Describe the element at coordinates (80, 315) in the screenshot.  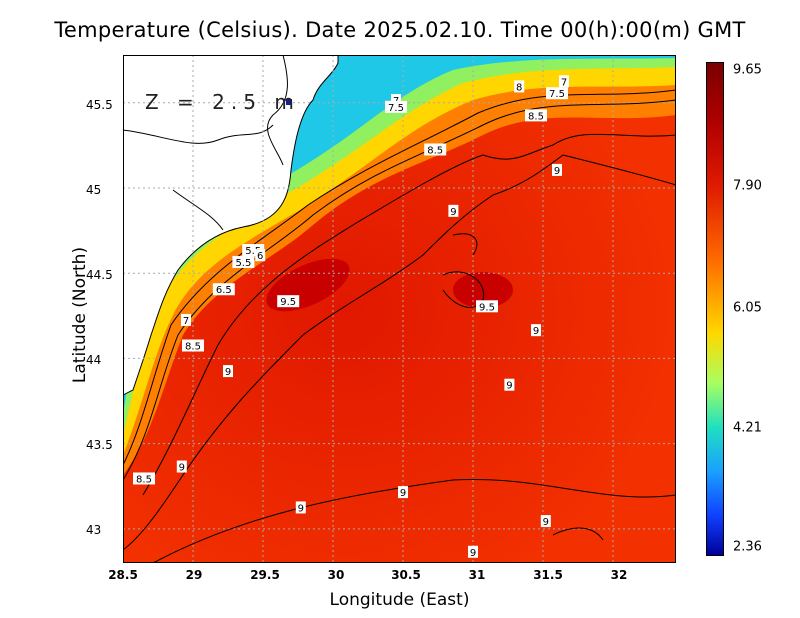
I see `y-axis-label: Latitude (North)` at that location.